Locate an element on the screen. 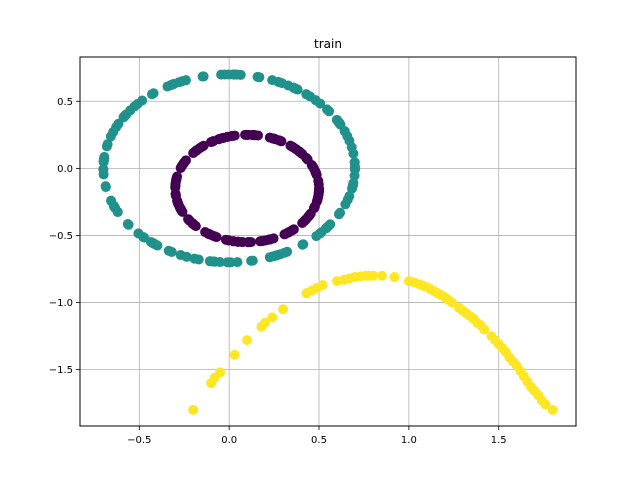  y-tick-label: −1.5 is located at coordinates (61, 370).